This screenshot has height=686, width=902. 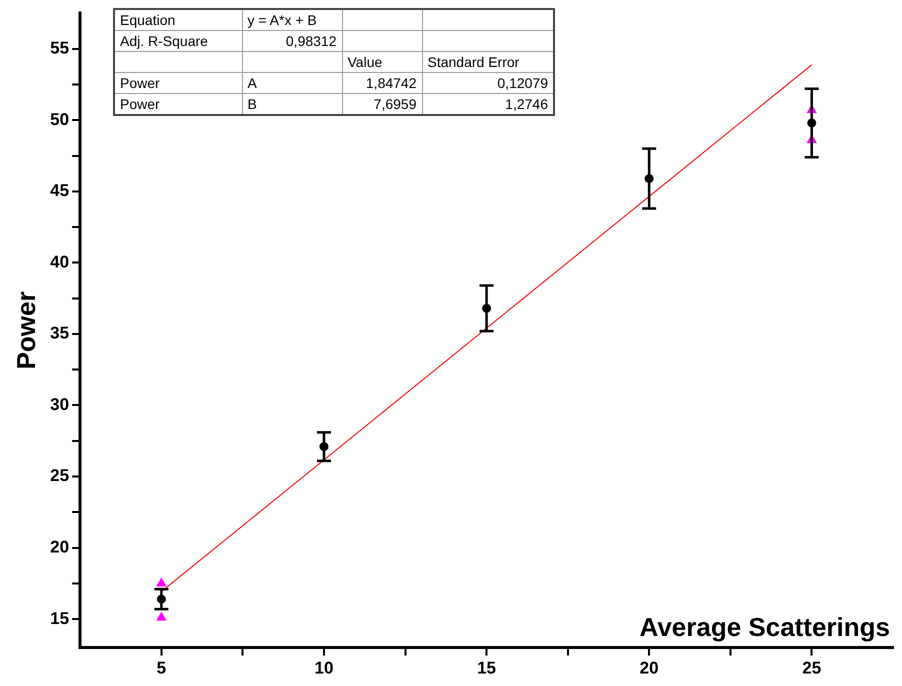 I want to click on y-tick-label: 20, so click(x=60, y=546).